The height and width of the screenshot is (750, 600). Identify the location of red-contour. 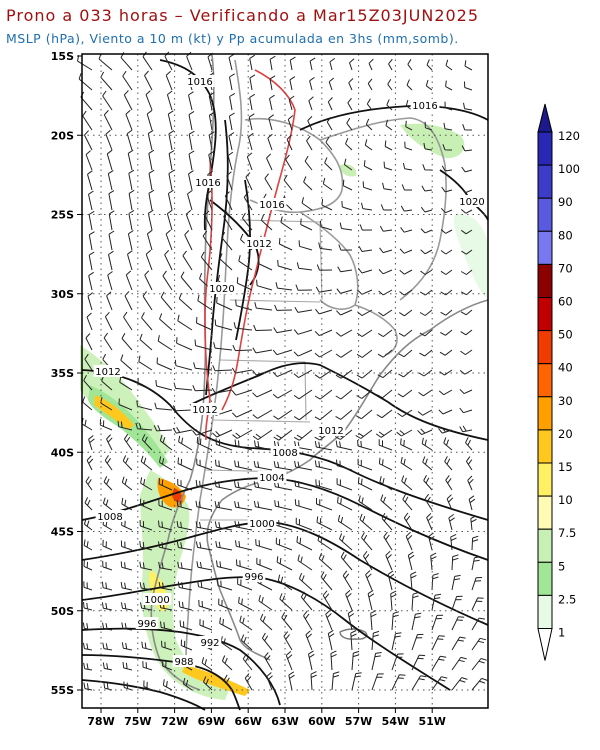
(250, 255).